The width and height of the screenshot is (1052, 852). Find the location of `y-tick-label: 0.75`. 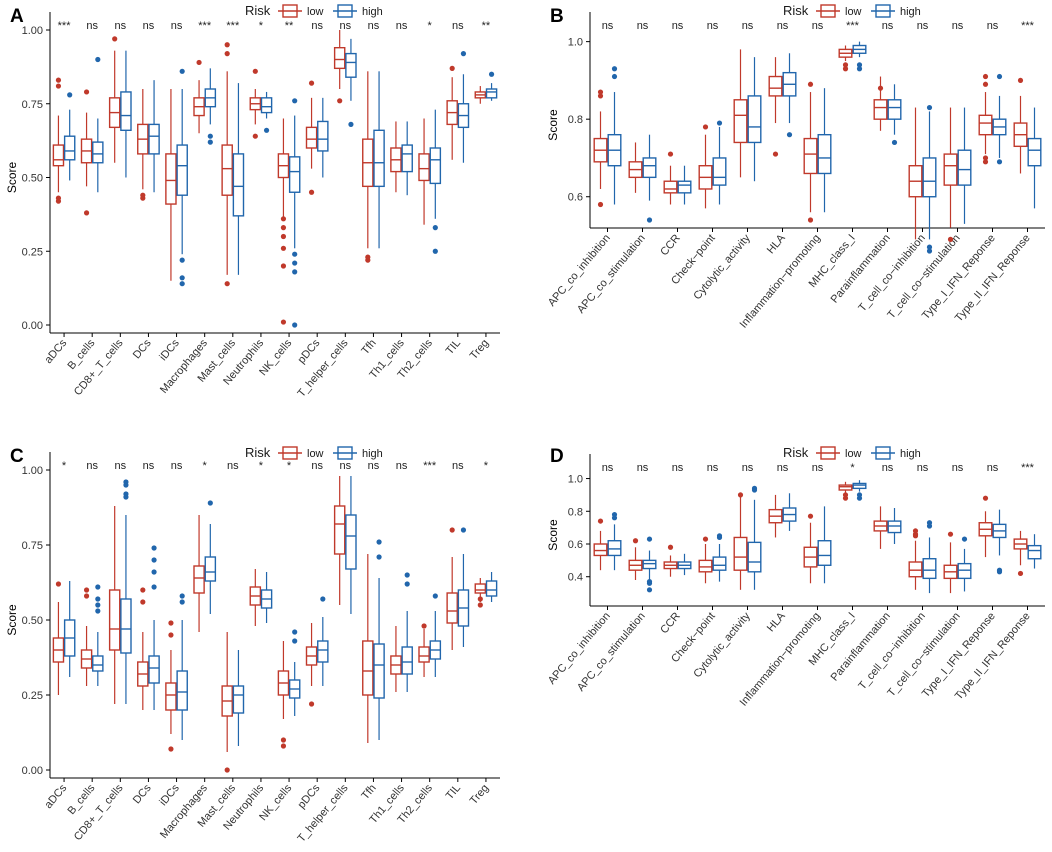

y-tick-label: 0.75 is located at coordinates (32, 546).